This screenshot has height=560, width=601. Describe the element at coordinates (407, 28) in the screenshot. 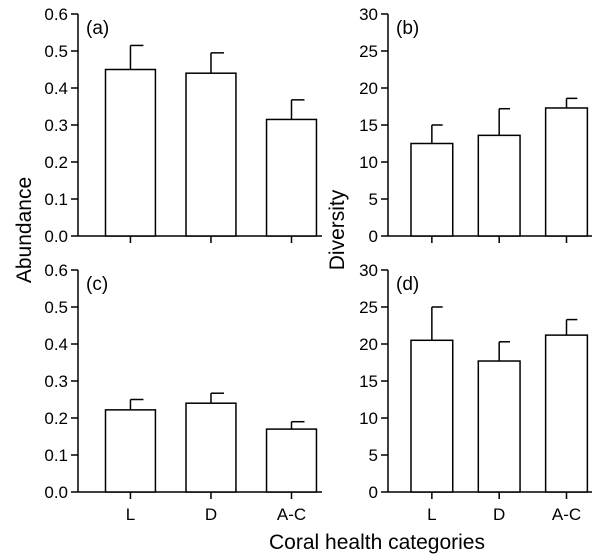

I see `panel-label: (b)` at that location.